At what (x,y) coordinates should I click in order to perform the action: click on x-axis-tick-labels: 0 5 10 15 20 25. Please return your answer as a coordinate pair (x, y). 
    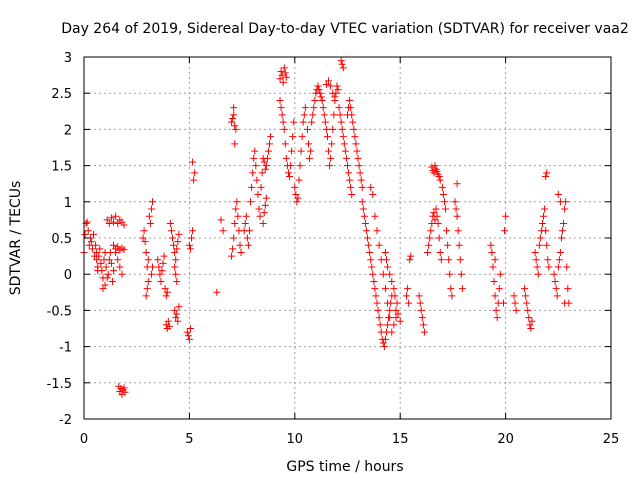
    Looking at the image, I should click on (349, 439).